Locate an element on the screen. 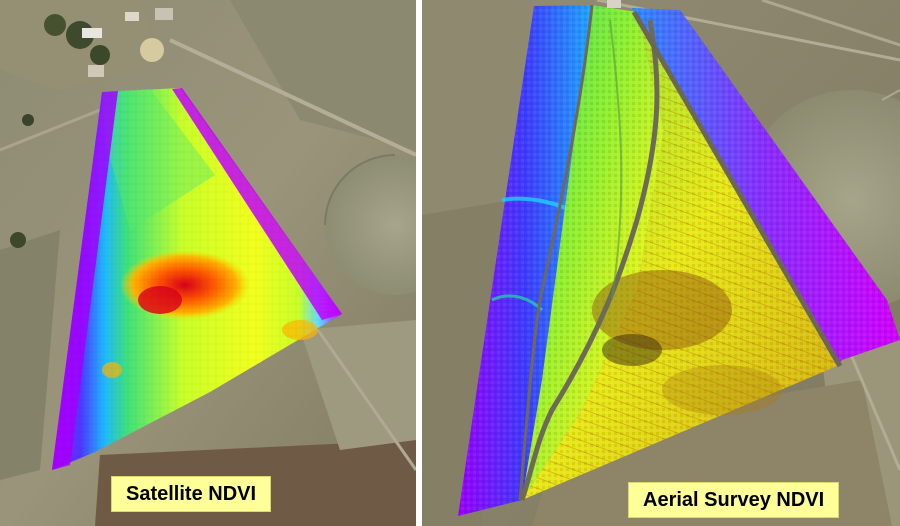  satellite-ndvi-label: Satellite NDVI is located at coordinates (191, 494).